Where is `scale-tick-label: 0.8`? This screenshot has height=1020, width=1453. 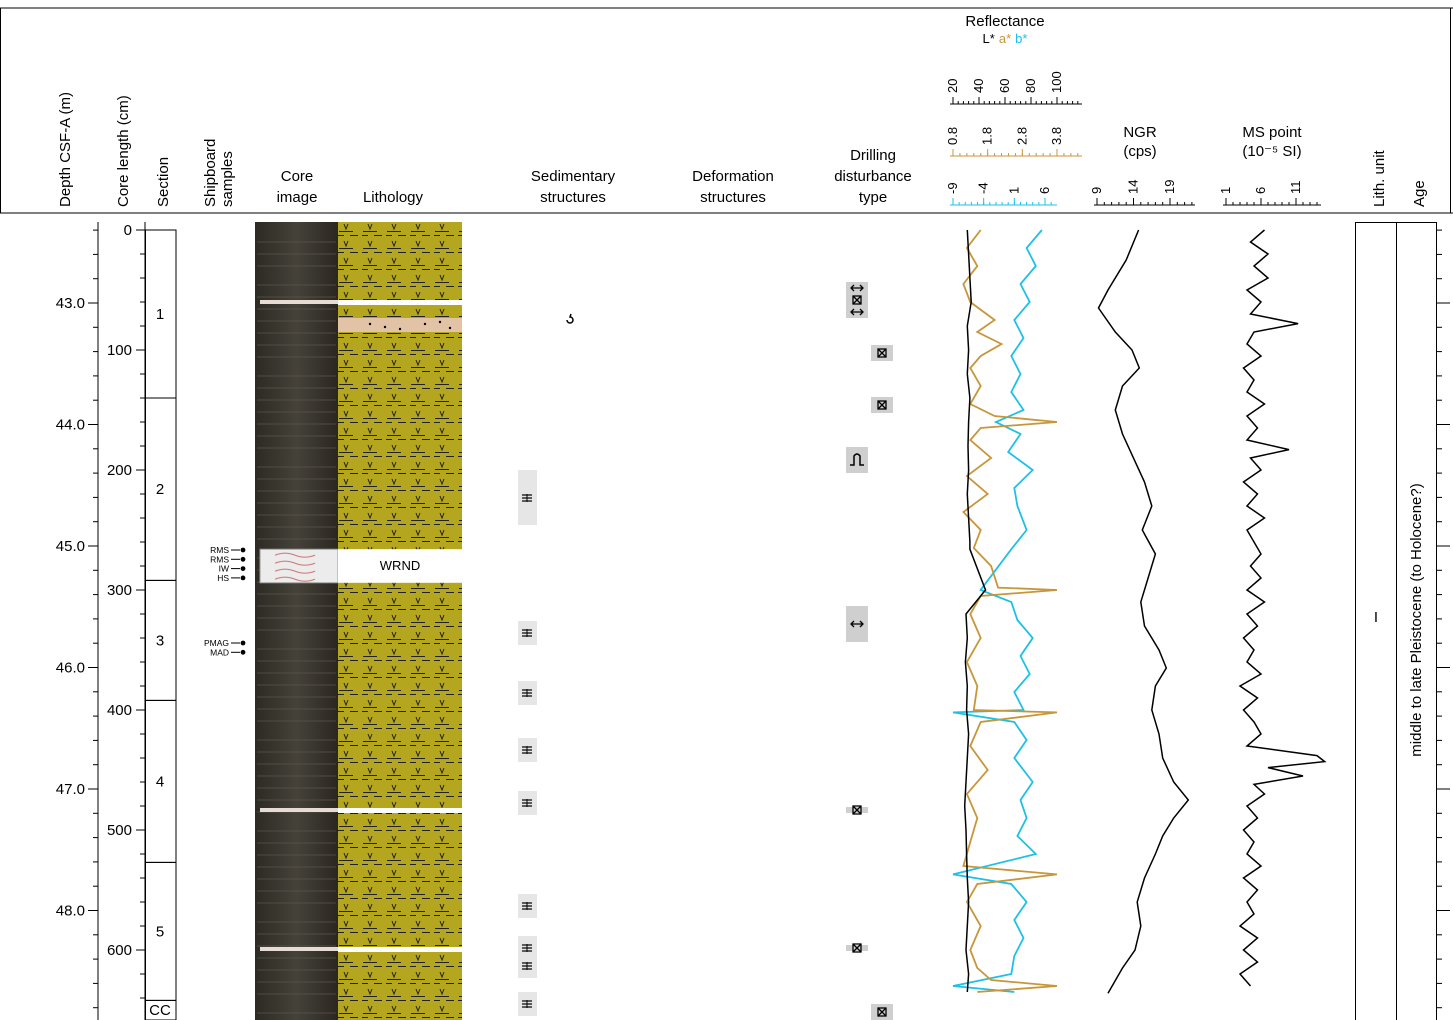 scale-tick-label: 0.8 is located at coordinates (952, 136).